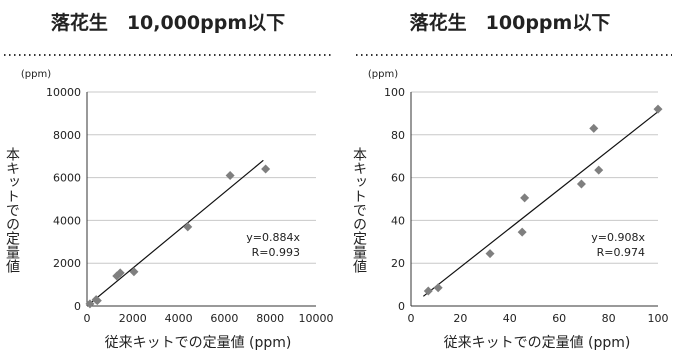 Image resolution: width=676 pixels, height=356 pixels. Describe the element at coordinates (63, 199) in the screenshot. I see `y-tick-labels: 0 2000 4000 6000 8000 10000` at that location.